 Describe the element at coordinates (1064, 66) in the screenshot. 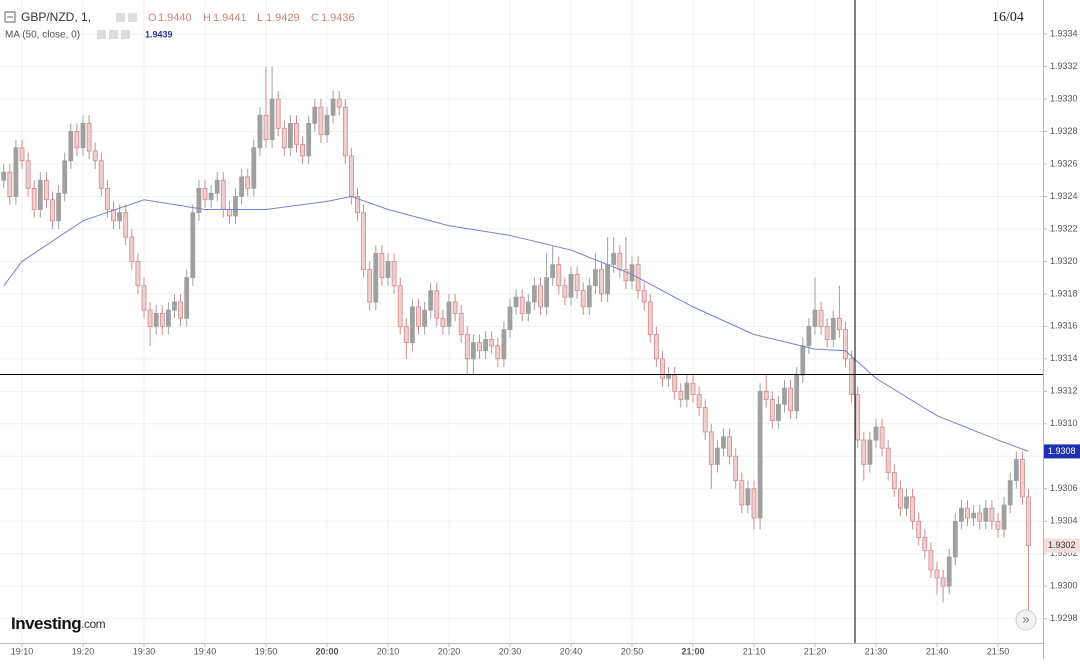

I see `y-tick-label: 1.9332` at that location.